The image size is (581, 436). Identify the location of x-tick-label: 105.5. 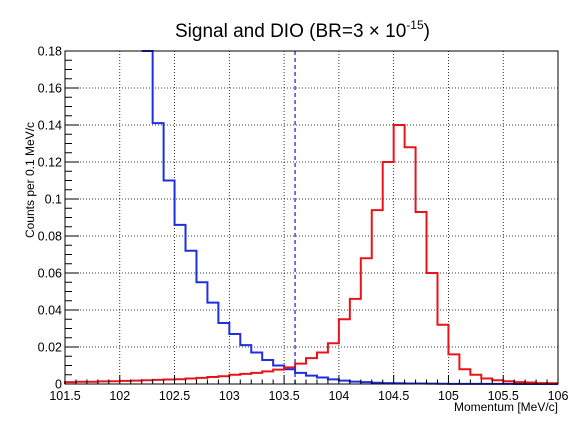
(503, 396).